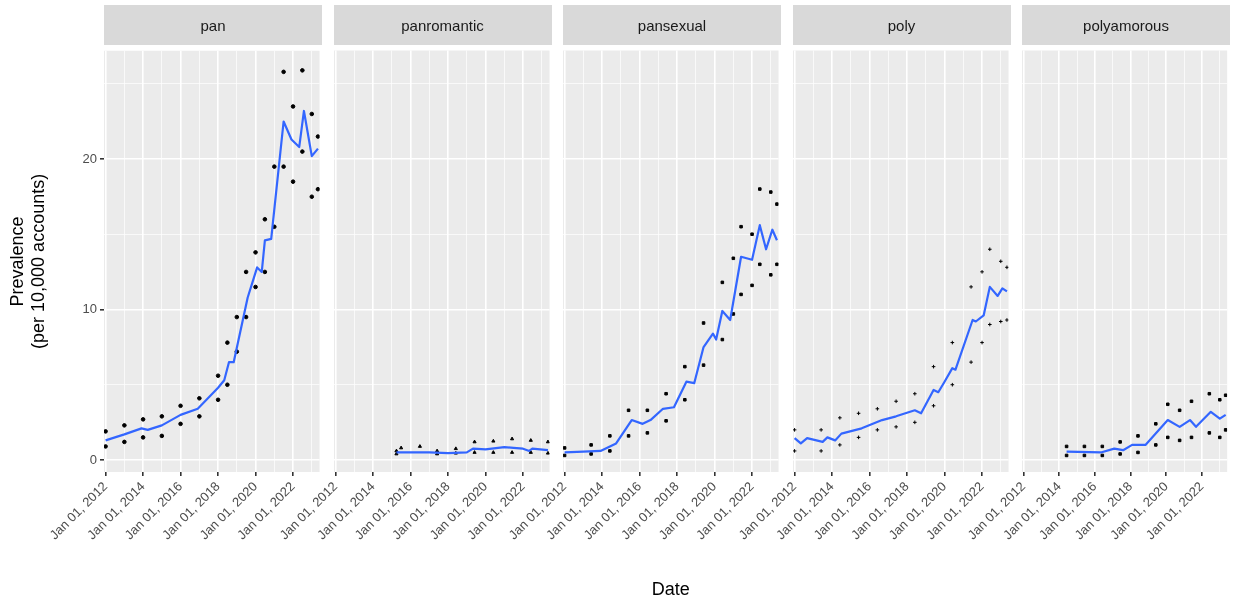 The height and width of the screenshot is (605, 1234). I want to click on y-tick-label: 20, so click(89, 158).